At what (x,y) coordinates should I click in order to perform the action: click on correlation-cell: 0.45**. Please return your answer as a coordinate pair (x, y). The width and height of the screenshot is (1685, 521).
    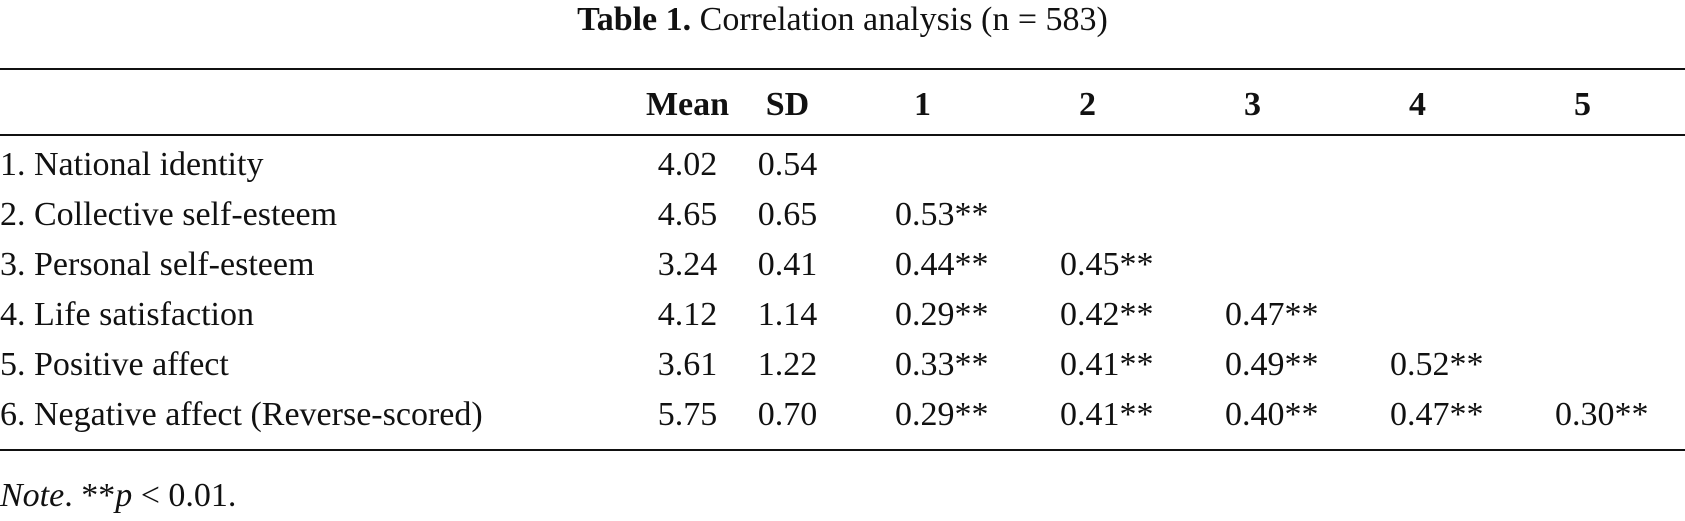
    Looking at the image, I should click on (1107, 264).